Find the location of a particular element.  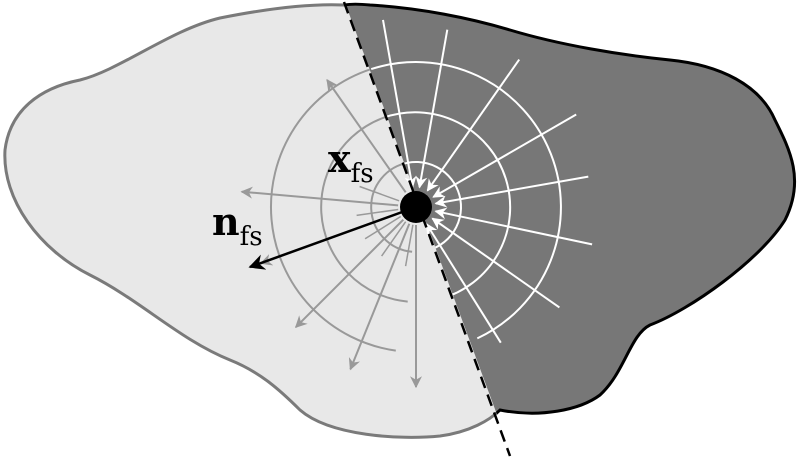

point-label-main: x is located at coordinates (339, 158).